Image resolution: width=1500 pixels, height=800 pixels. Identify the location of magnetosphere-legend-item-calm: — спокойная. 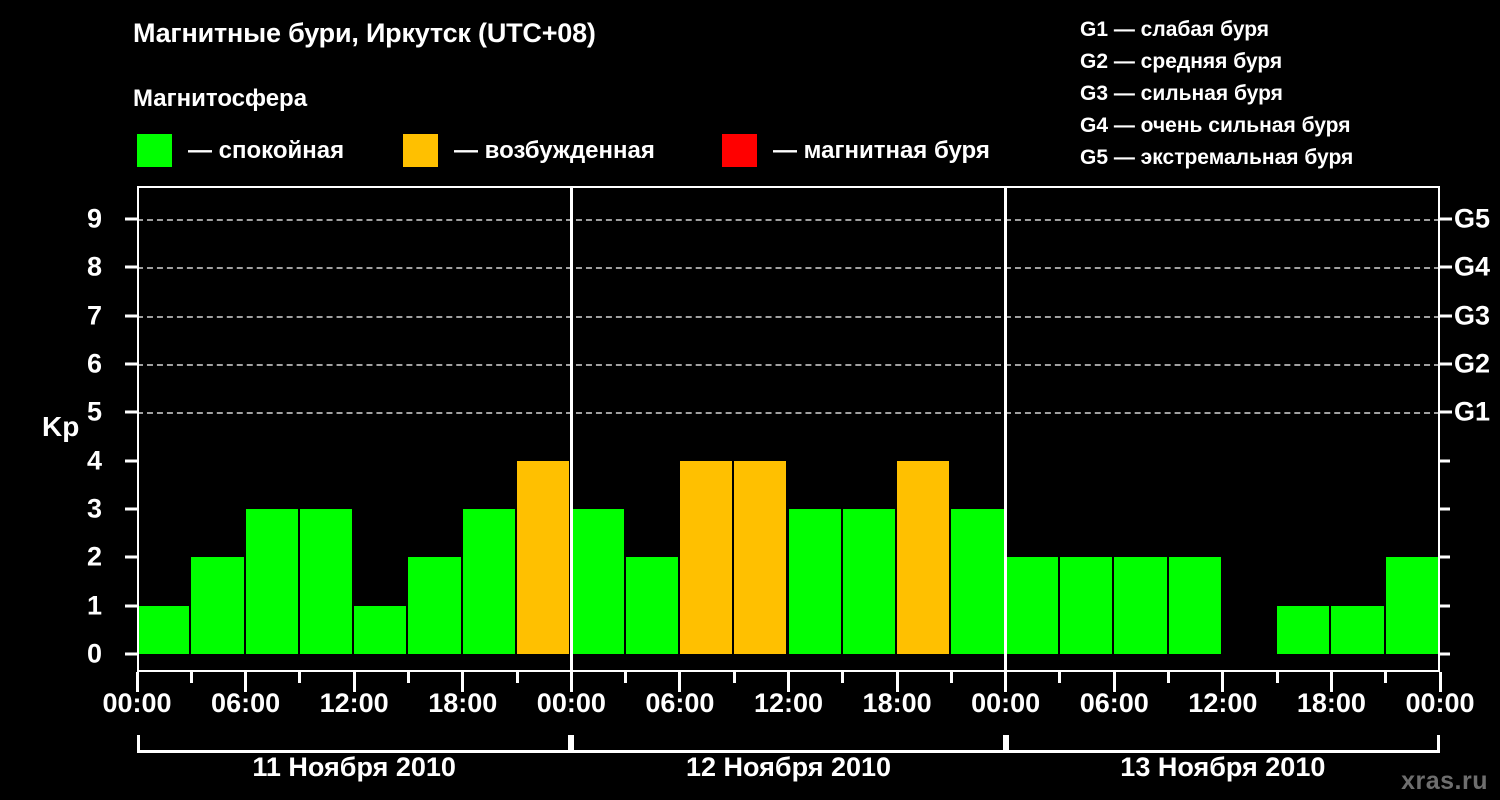
(240, 150).